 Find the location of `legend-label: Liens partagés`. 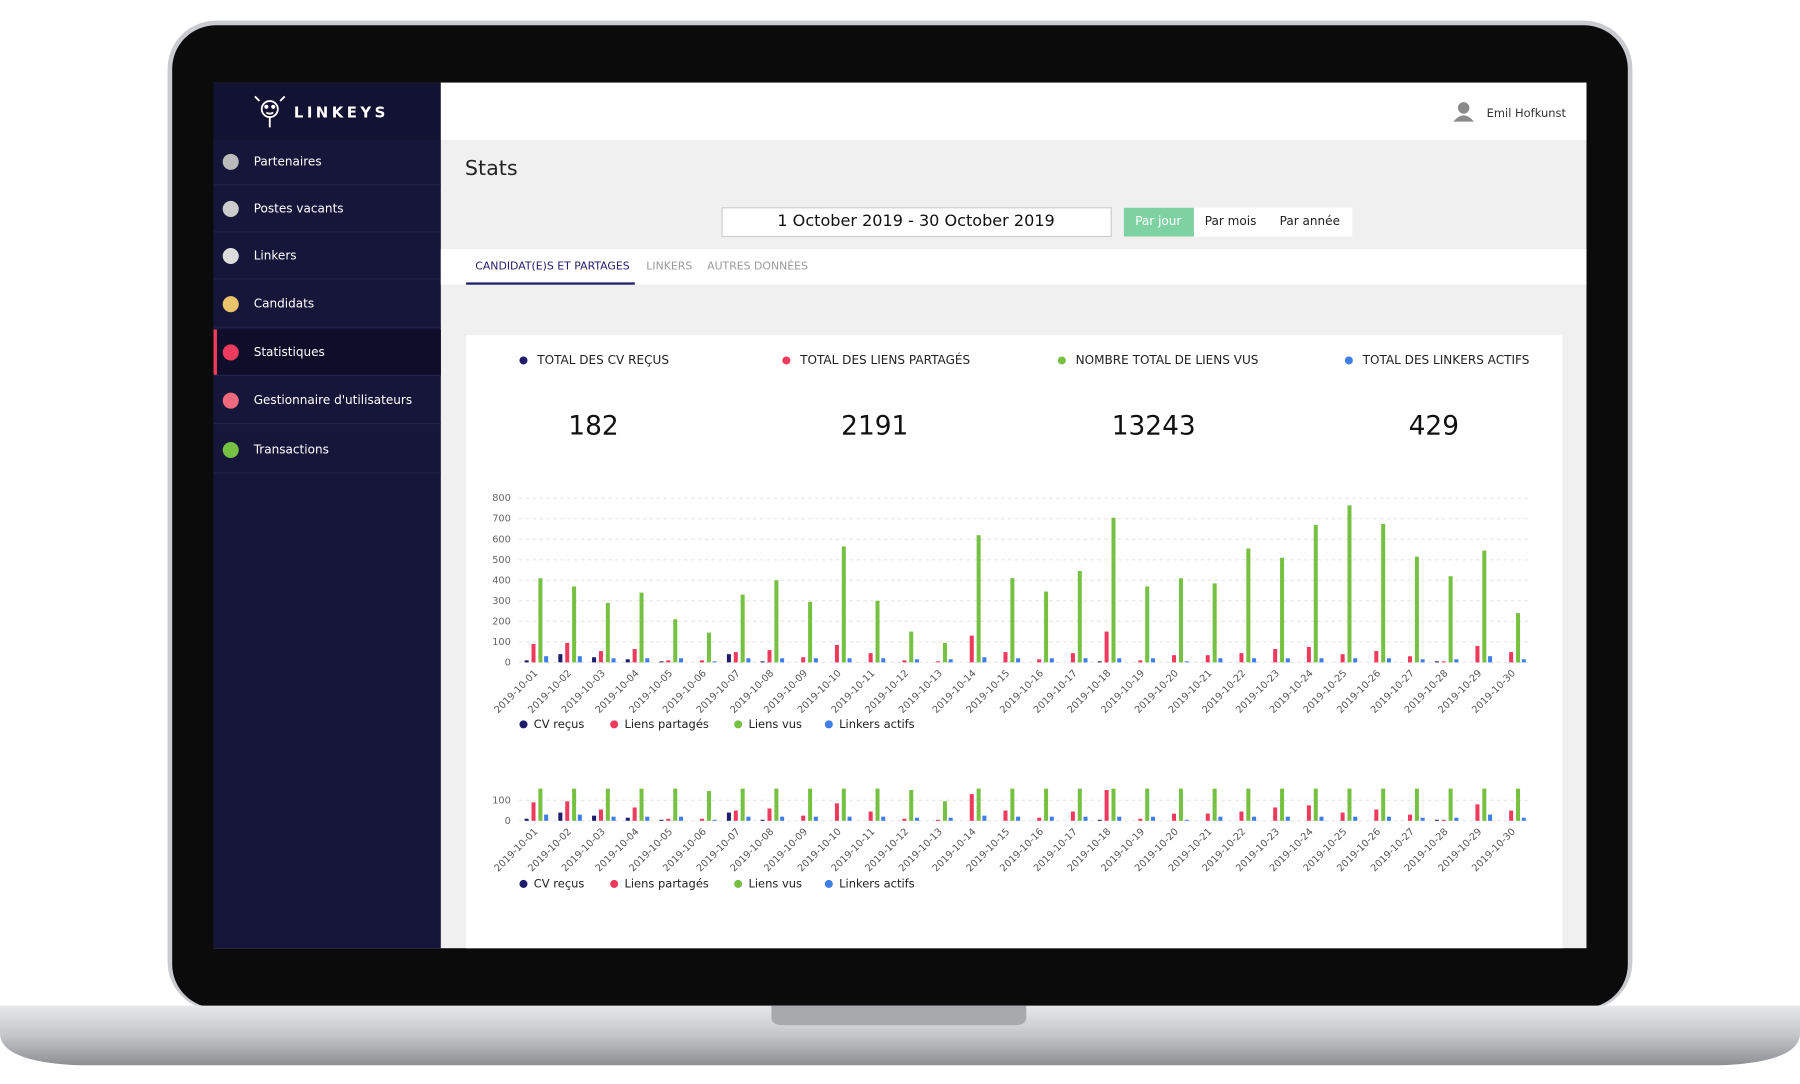

legend-label: Liens partagés is located at coordinates (666, 724).